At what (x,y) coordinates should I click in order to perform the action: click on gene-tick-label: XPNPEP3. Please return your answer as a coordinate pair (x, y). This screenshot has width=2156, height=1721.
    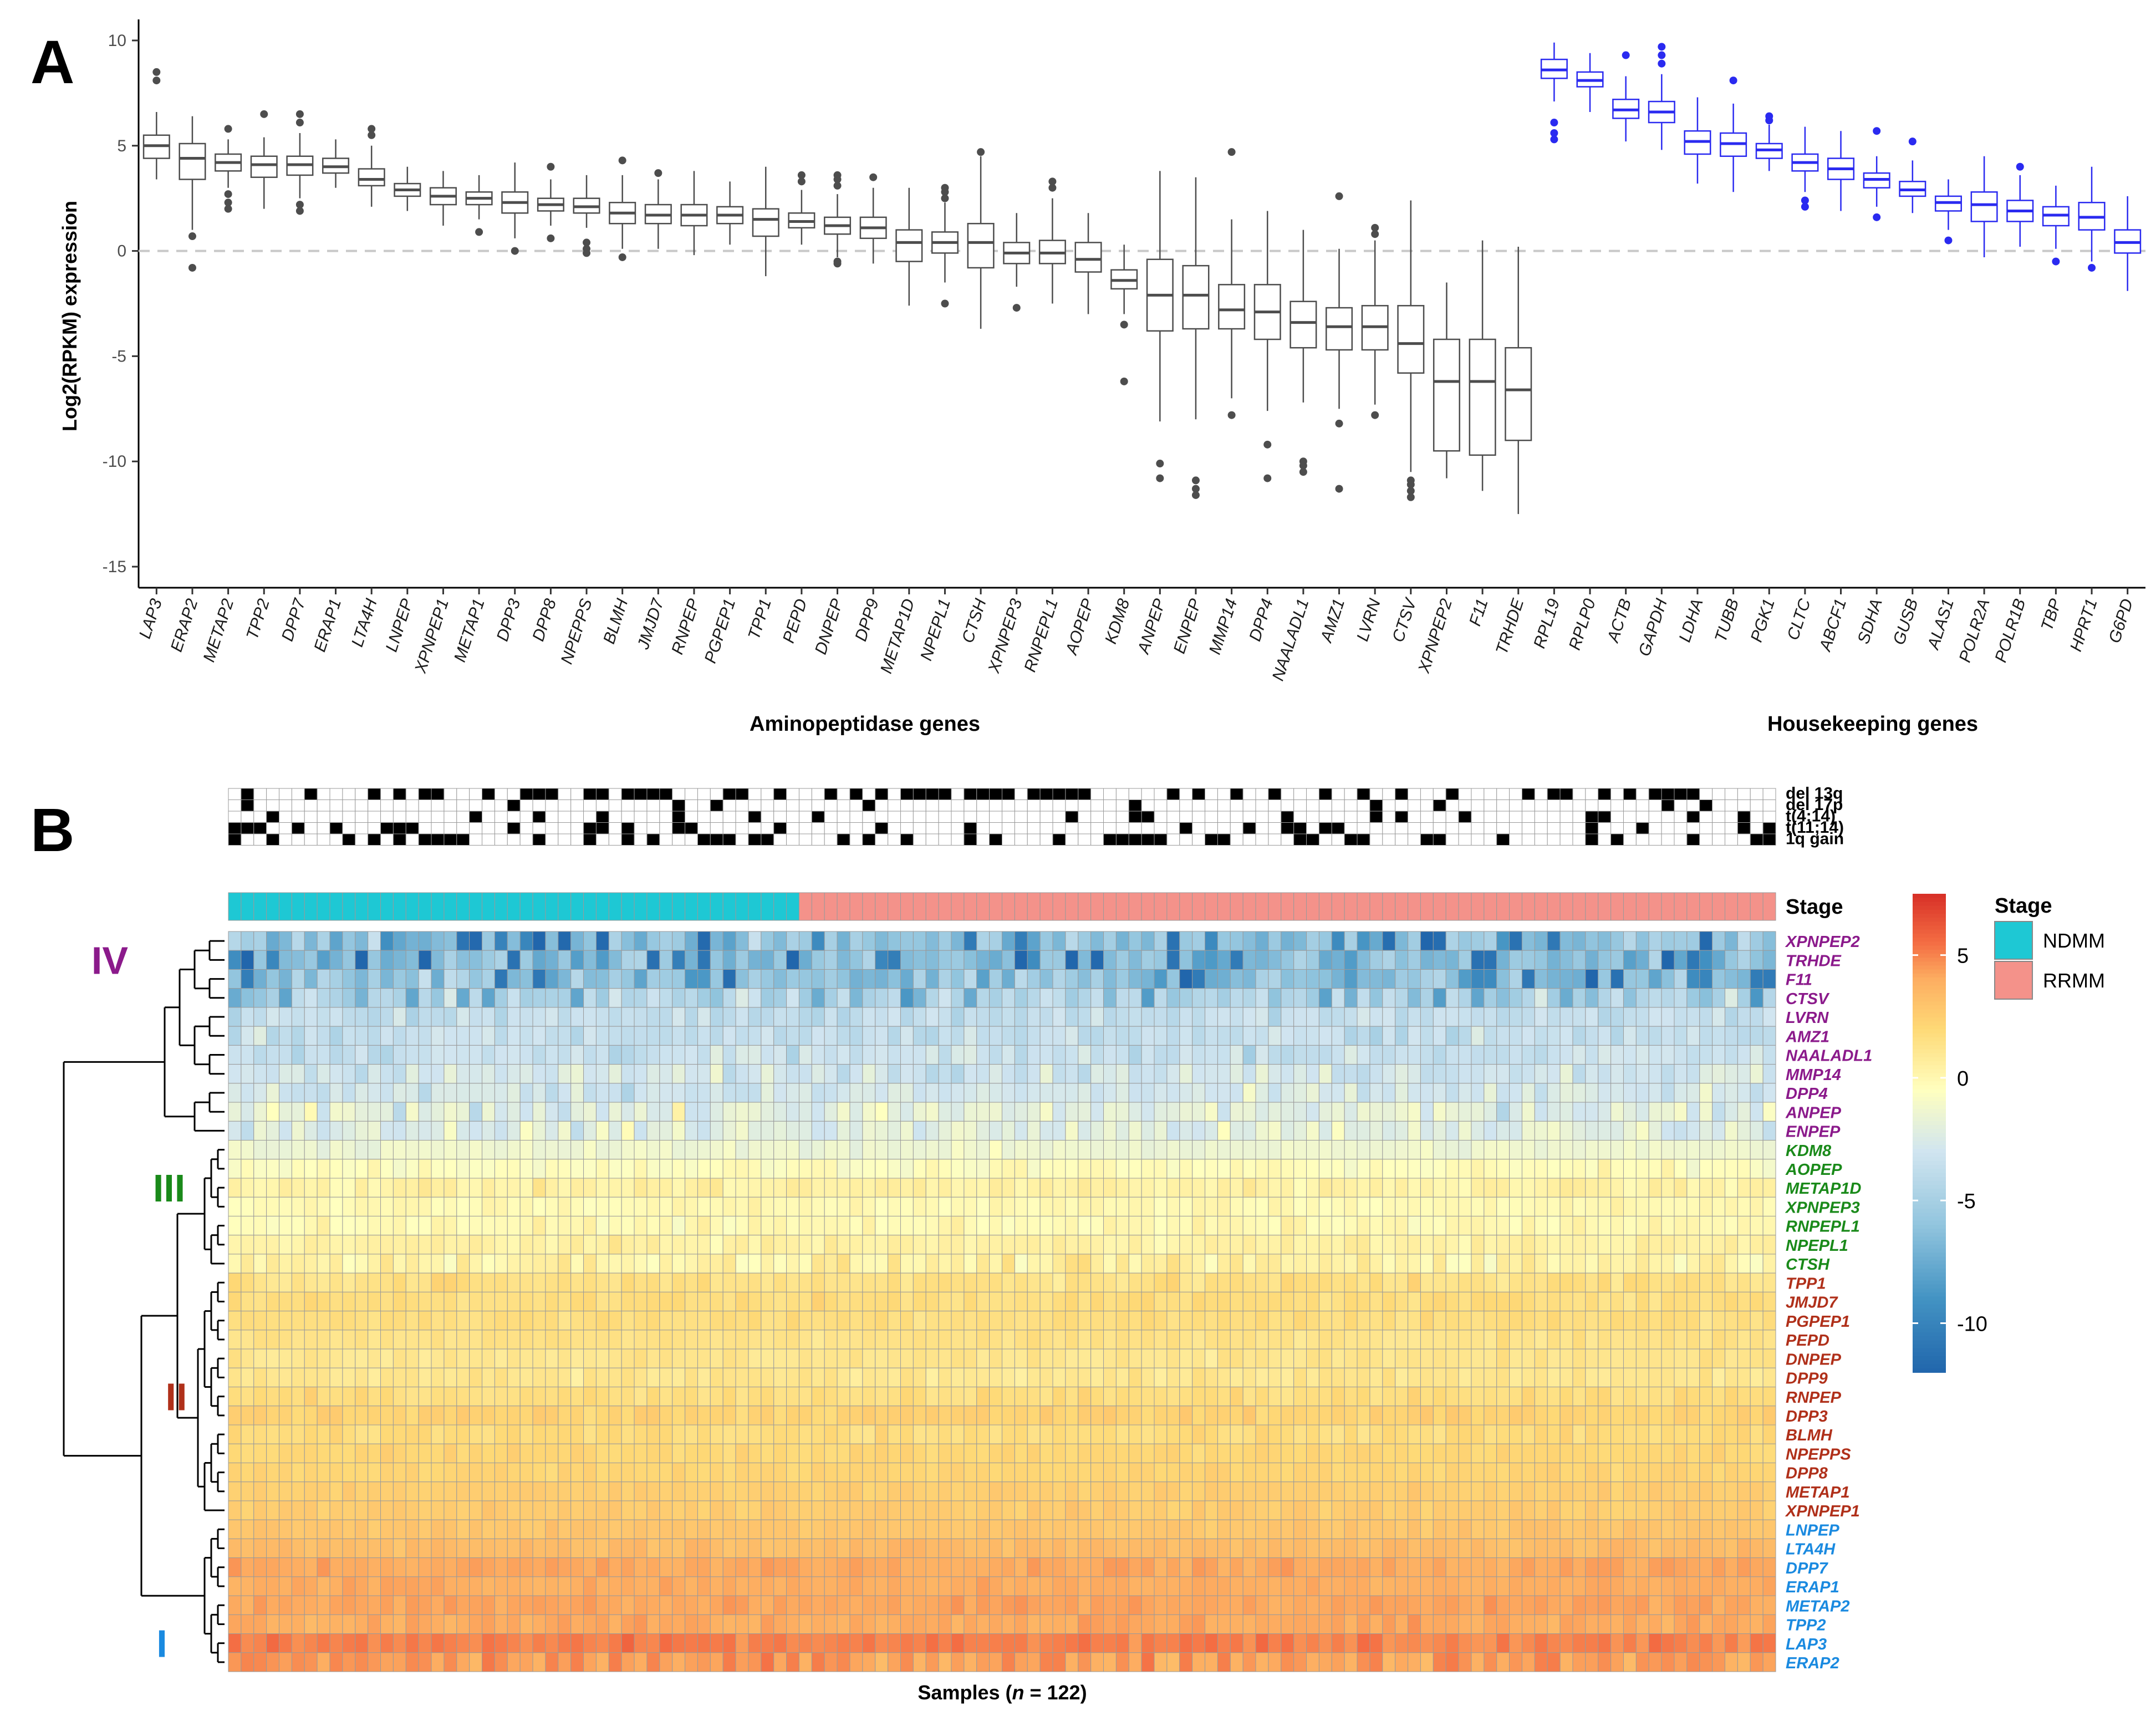
    Looking at the image, I should click on (1005, 636).